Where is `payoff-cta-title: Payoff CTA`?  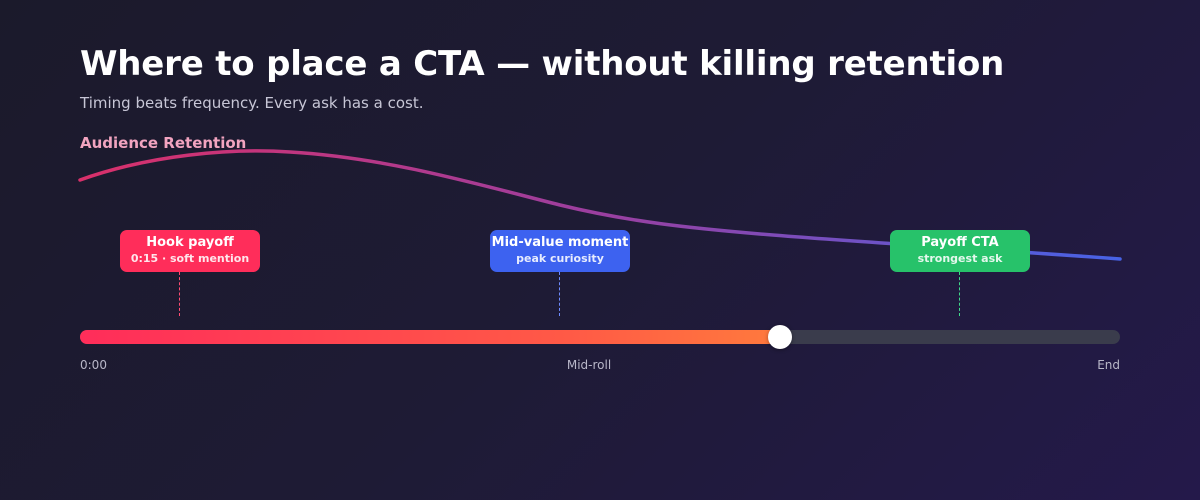 payoff-cta-title: Payoff CTA is located at coordinates (960, 242).